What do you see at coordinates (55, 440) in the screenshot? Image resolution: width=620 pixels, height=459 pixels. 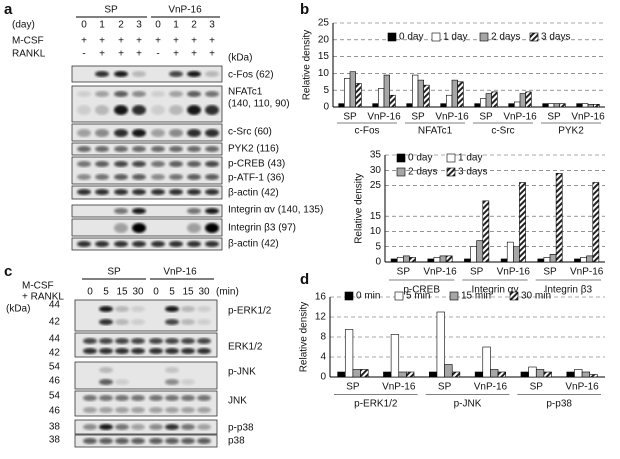 I see `mw-label: 38` at bounding box center [55, 440].